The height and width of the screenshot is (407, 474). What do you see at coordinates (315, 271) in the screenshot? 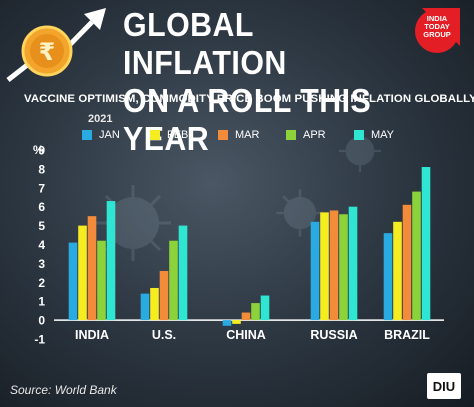
I see `bar-russia-jan` at bounding box center [315, 271].